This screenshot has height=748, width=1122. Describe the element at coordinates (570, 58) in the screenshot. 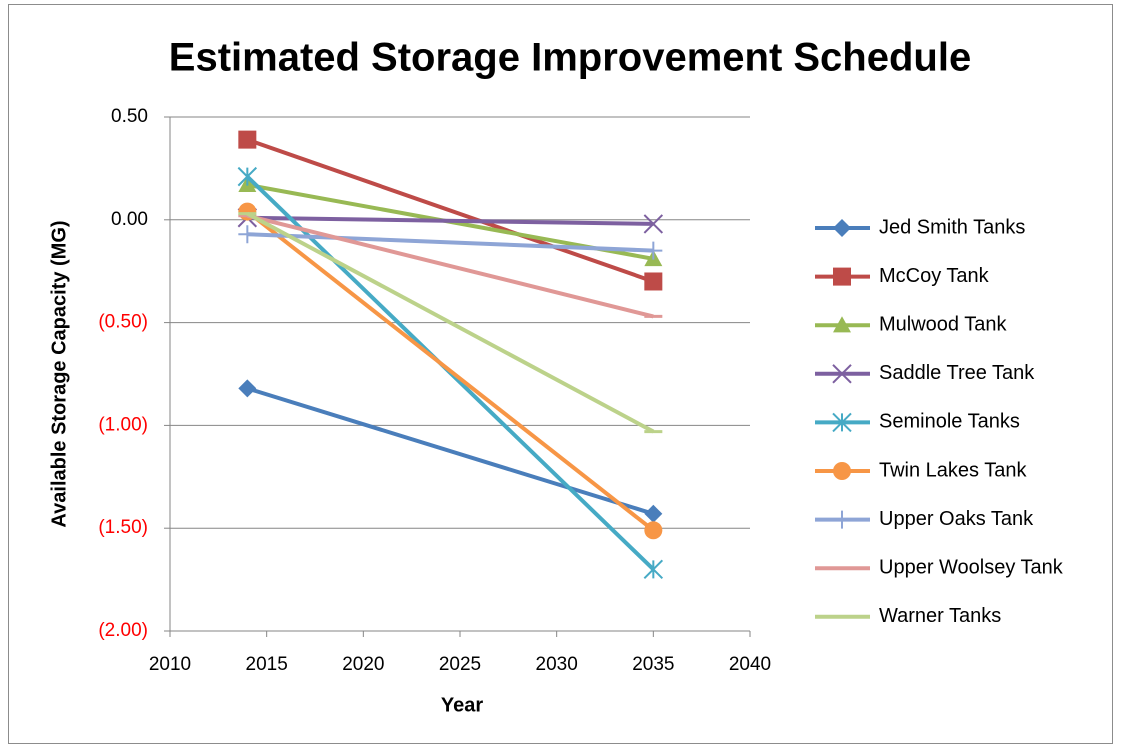

I see `chart-title: Estimated Storage Improvement Schedule` at that location.